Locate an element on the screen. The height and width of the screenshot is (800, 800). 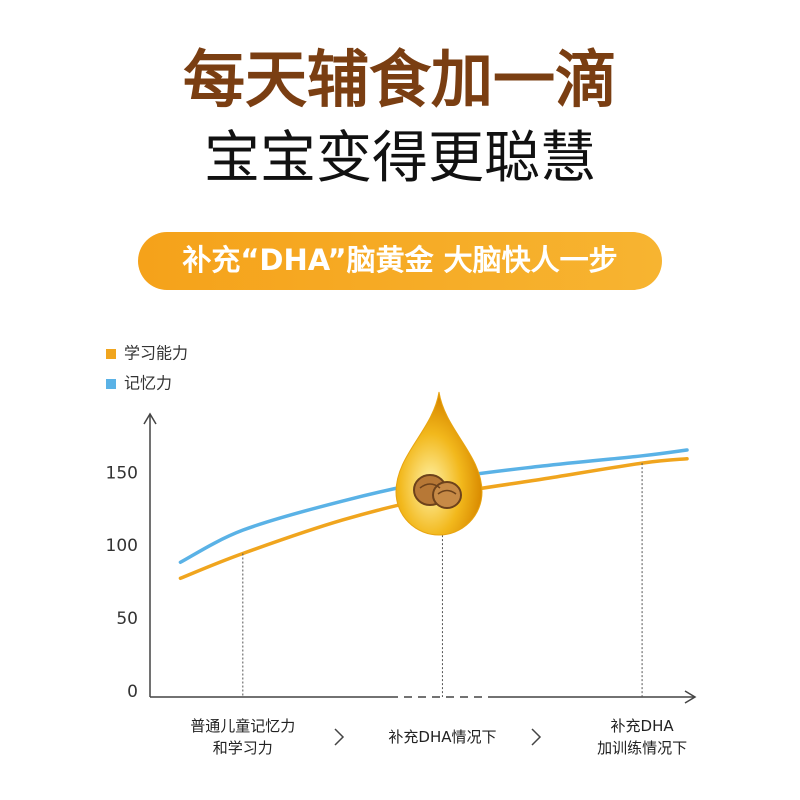
y-tick-label: 150 is located at coordinates (122, 473).